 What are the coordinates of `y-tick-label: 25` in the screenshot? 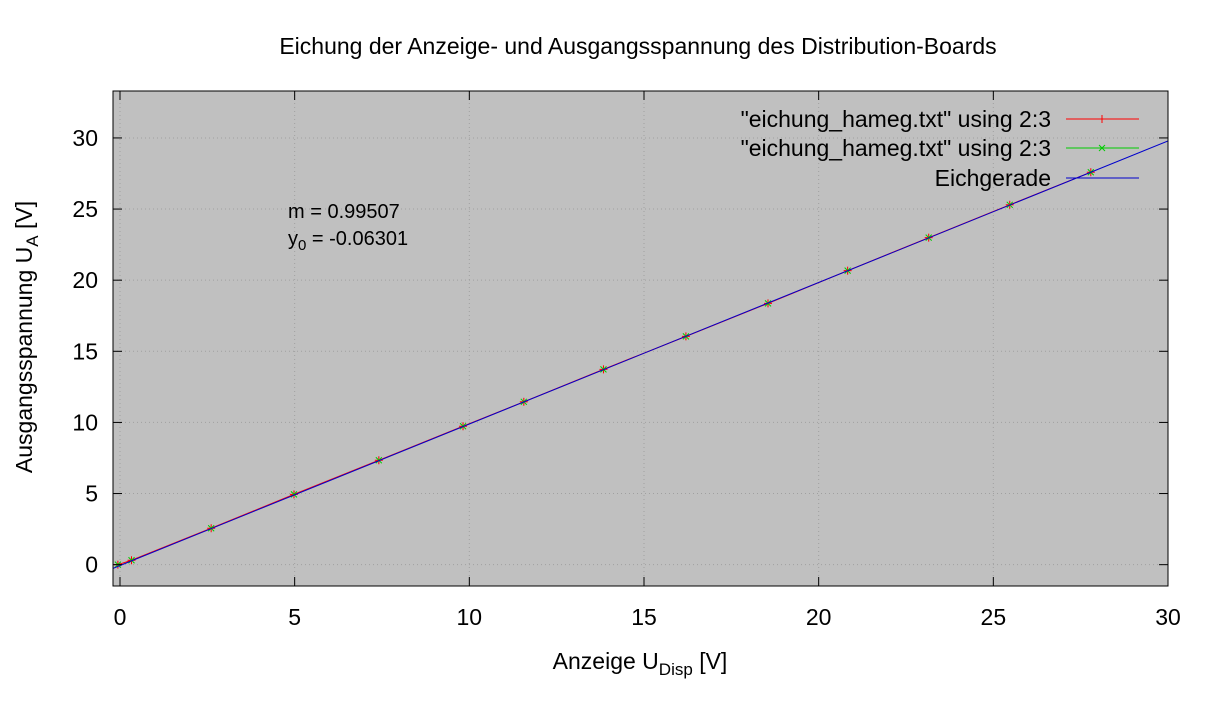 It's located at (85, 209).